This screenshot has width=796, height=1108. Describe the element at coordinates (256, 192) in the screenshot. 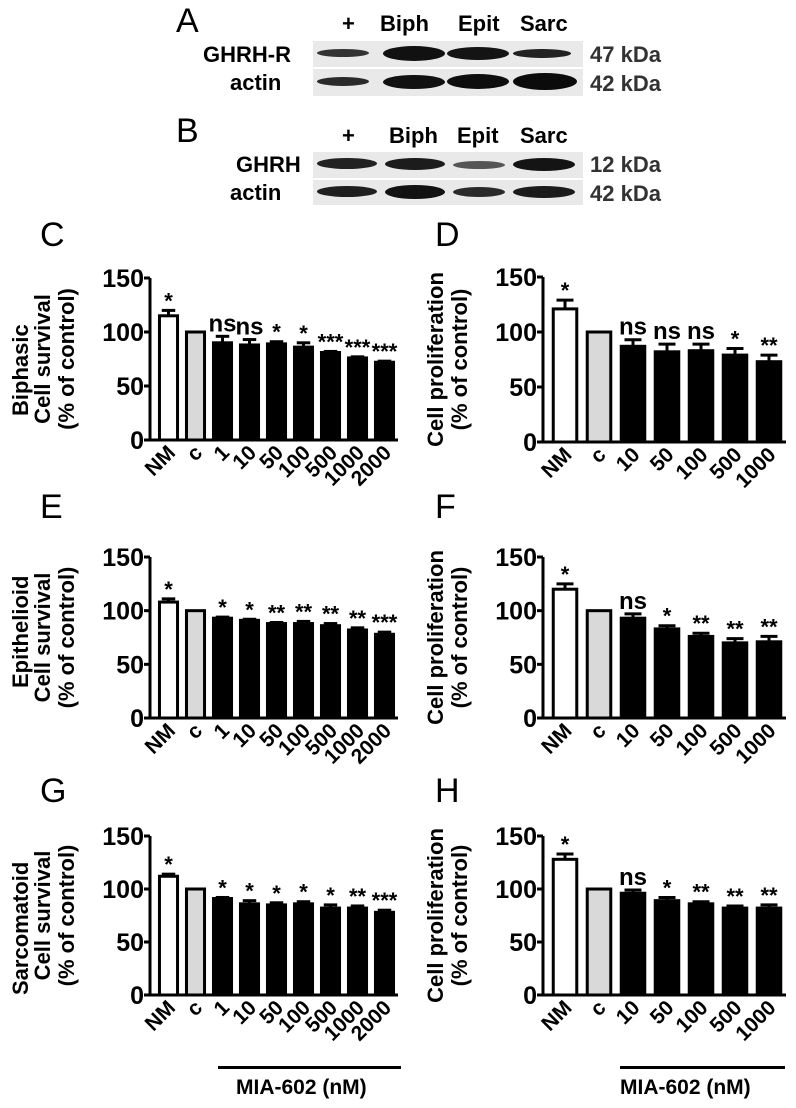

I see `blot-row-label: actin` at that location.